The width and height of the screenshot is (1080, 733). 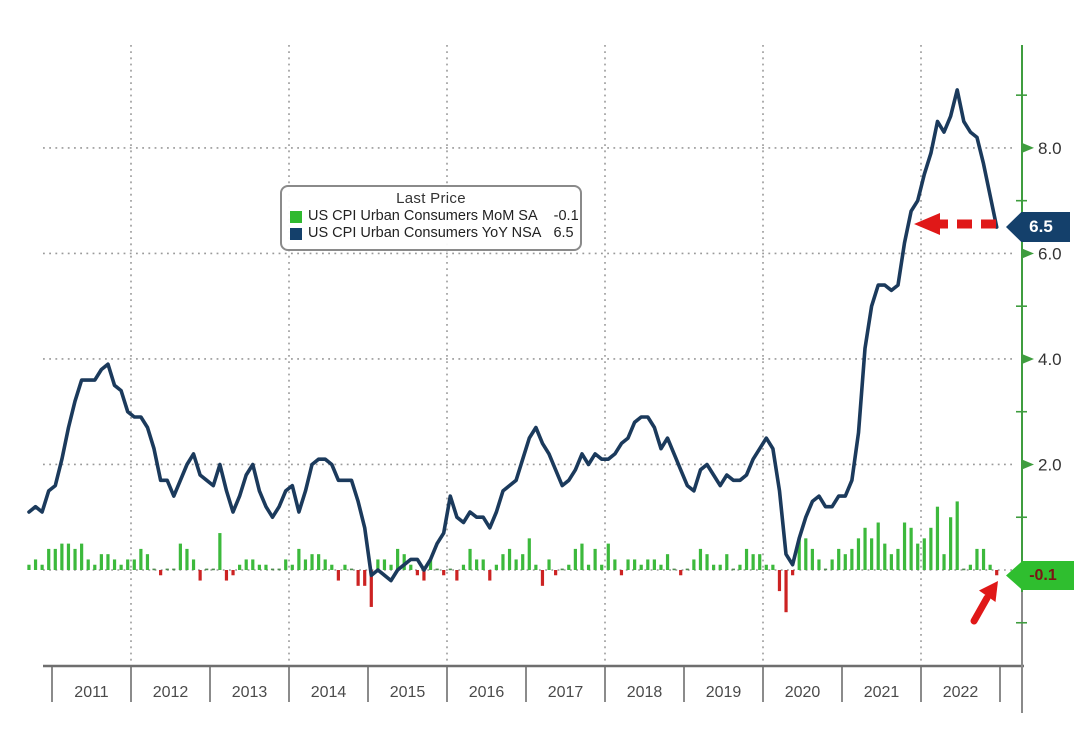 I want to click on dashed-arrow-head-icon, so click(x=927, y=224).